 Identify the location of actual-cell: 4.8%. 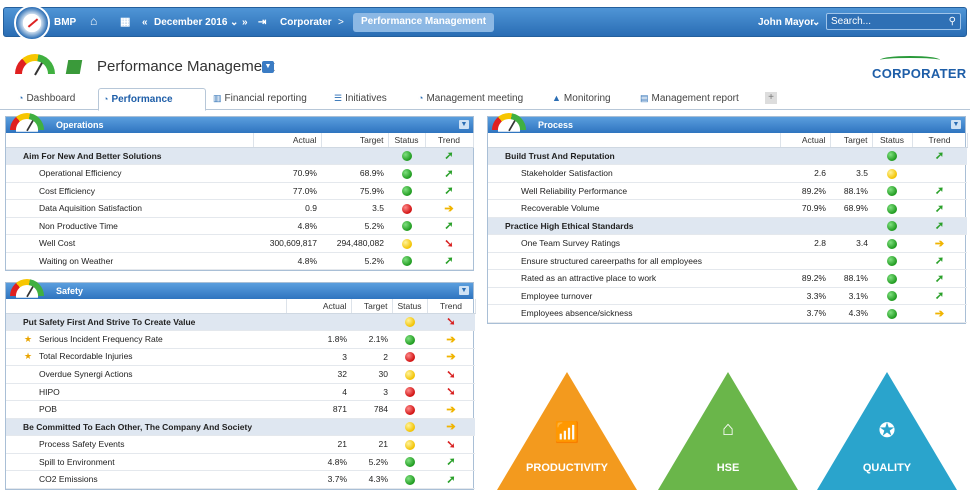
(287, 226).